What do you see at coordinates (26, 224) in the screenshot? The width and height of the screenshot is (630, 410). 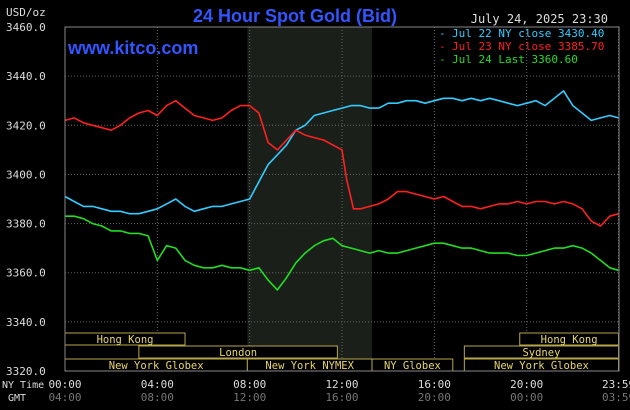 I see `y-tick-label: 3380.0` at bounding box center [26, 224].